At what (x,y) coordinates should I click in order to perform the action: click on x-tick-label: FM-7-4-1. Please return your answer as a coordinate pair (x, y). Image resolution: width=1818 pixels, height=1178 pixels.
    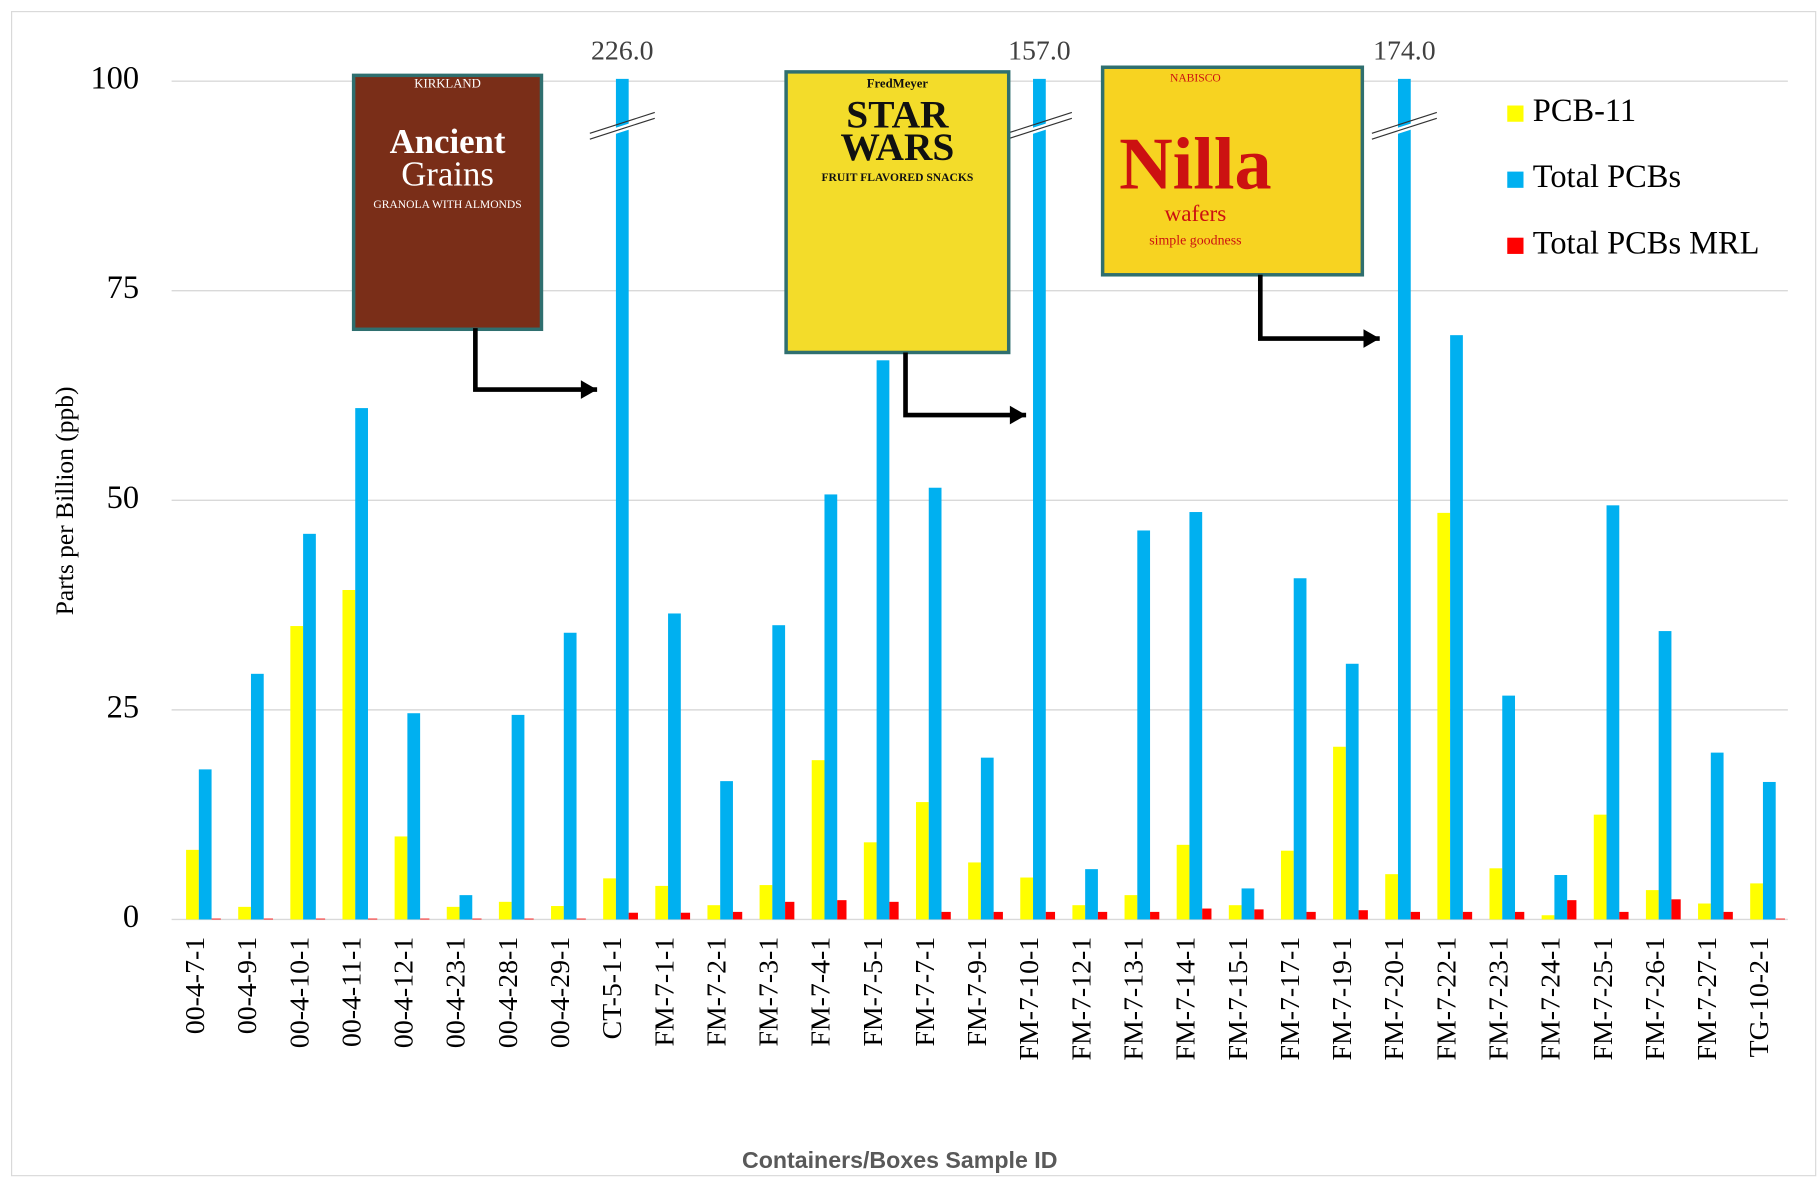
    Looking at the image, I should click on (821, 992).